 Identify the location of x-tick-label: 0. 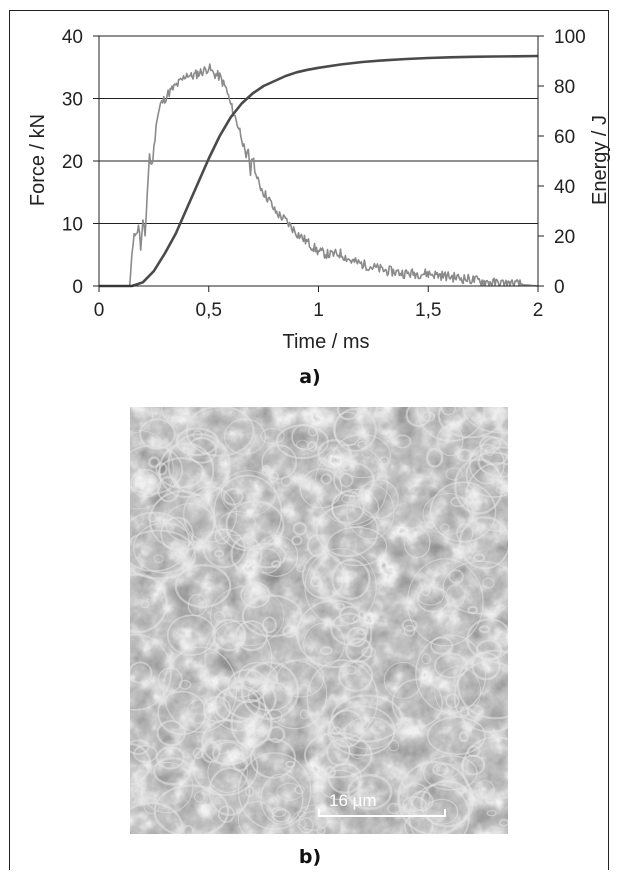
(99, 310).